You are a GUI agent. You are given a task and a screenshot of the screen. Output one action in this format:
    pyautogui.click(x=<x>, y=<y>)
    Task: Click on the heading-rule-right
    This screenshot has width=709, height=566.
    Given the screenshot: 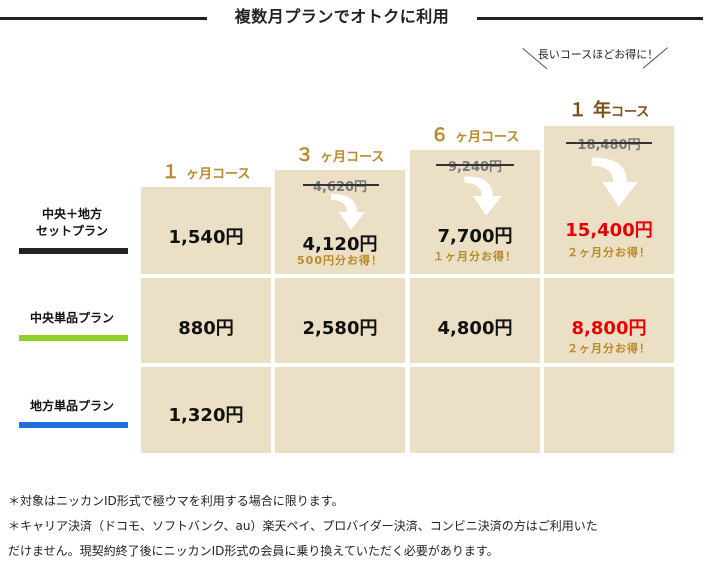 What is the action you would take?
    pyautogui.click(x=590, y=18)
    